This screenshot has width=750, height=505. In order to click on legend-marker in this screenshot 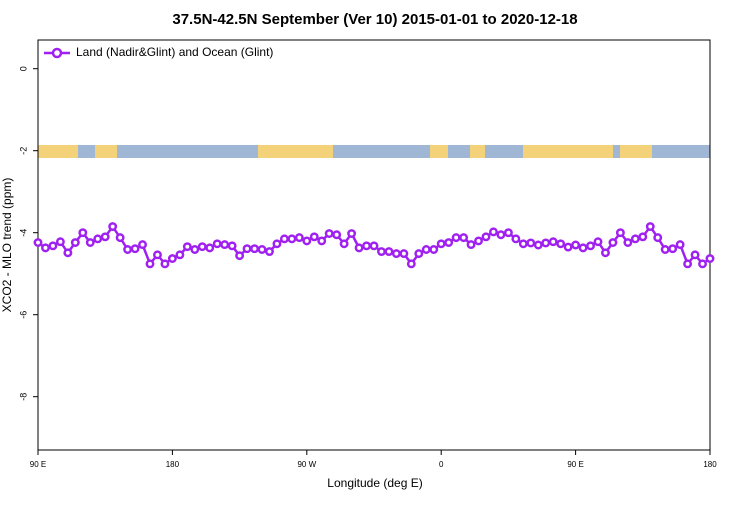, I will do `click(57, 53)`.